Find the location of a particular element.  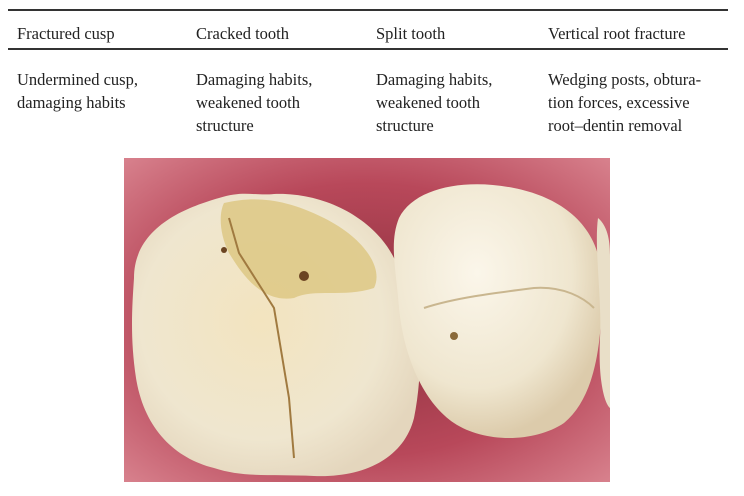

column-header-fractured-cusp: Fractured cusp is located at coordinates (66, 33).